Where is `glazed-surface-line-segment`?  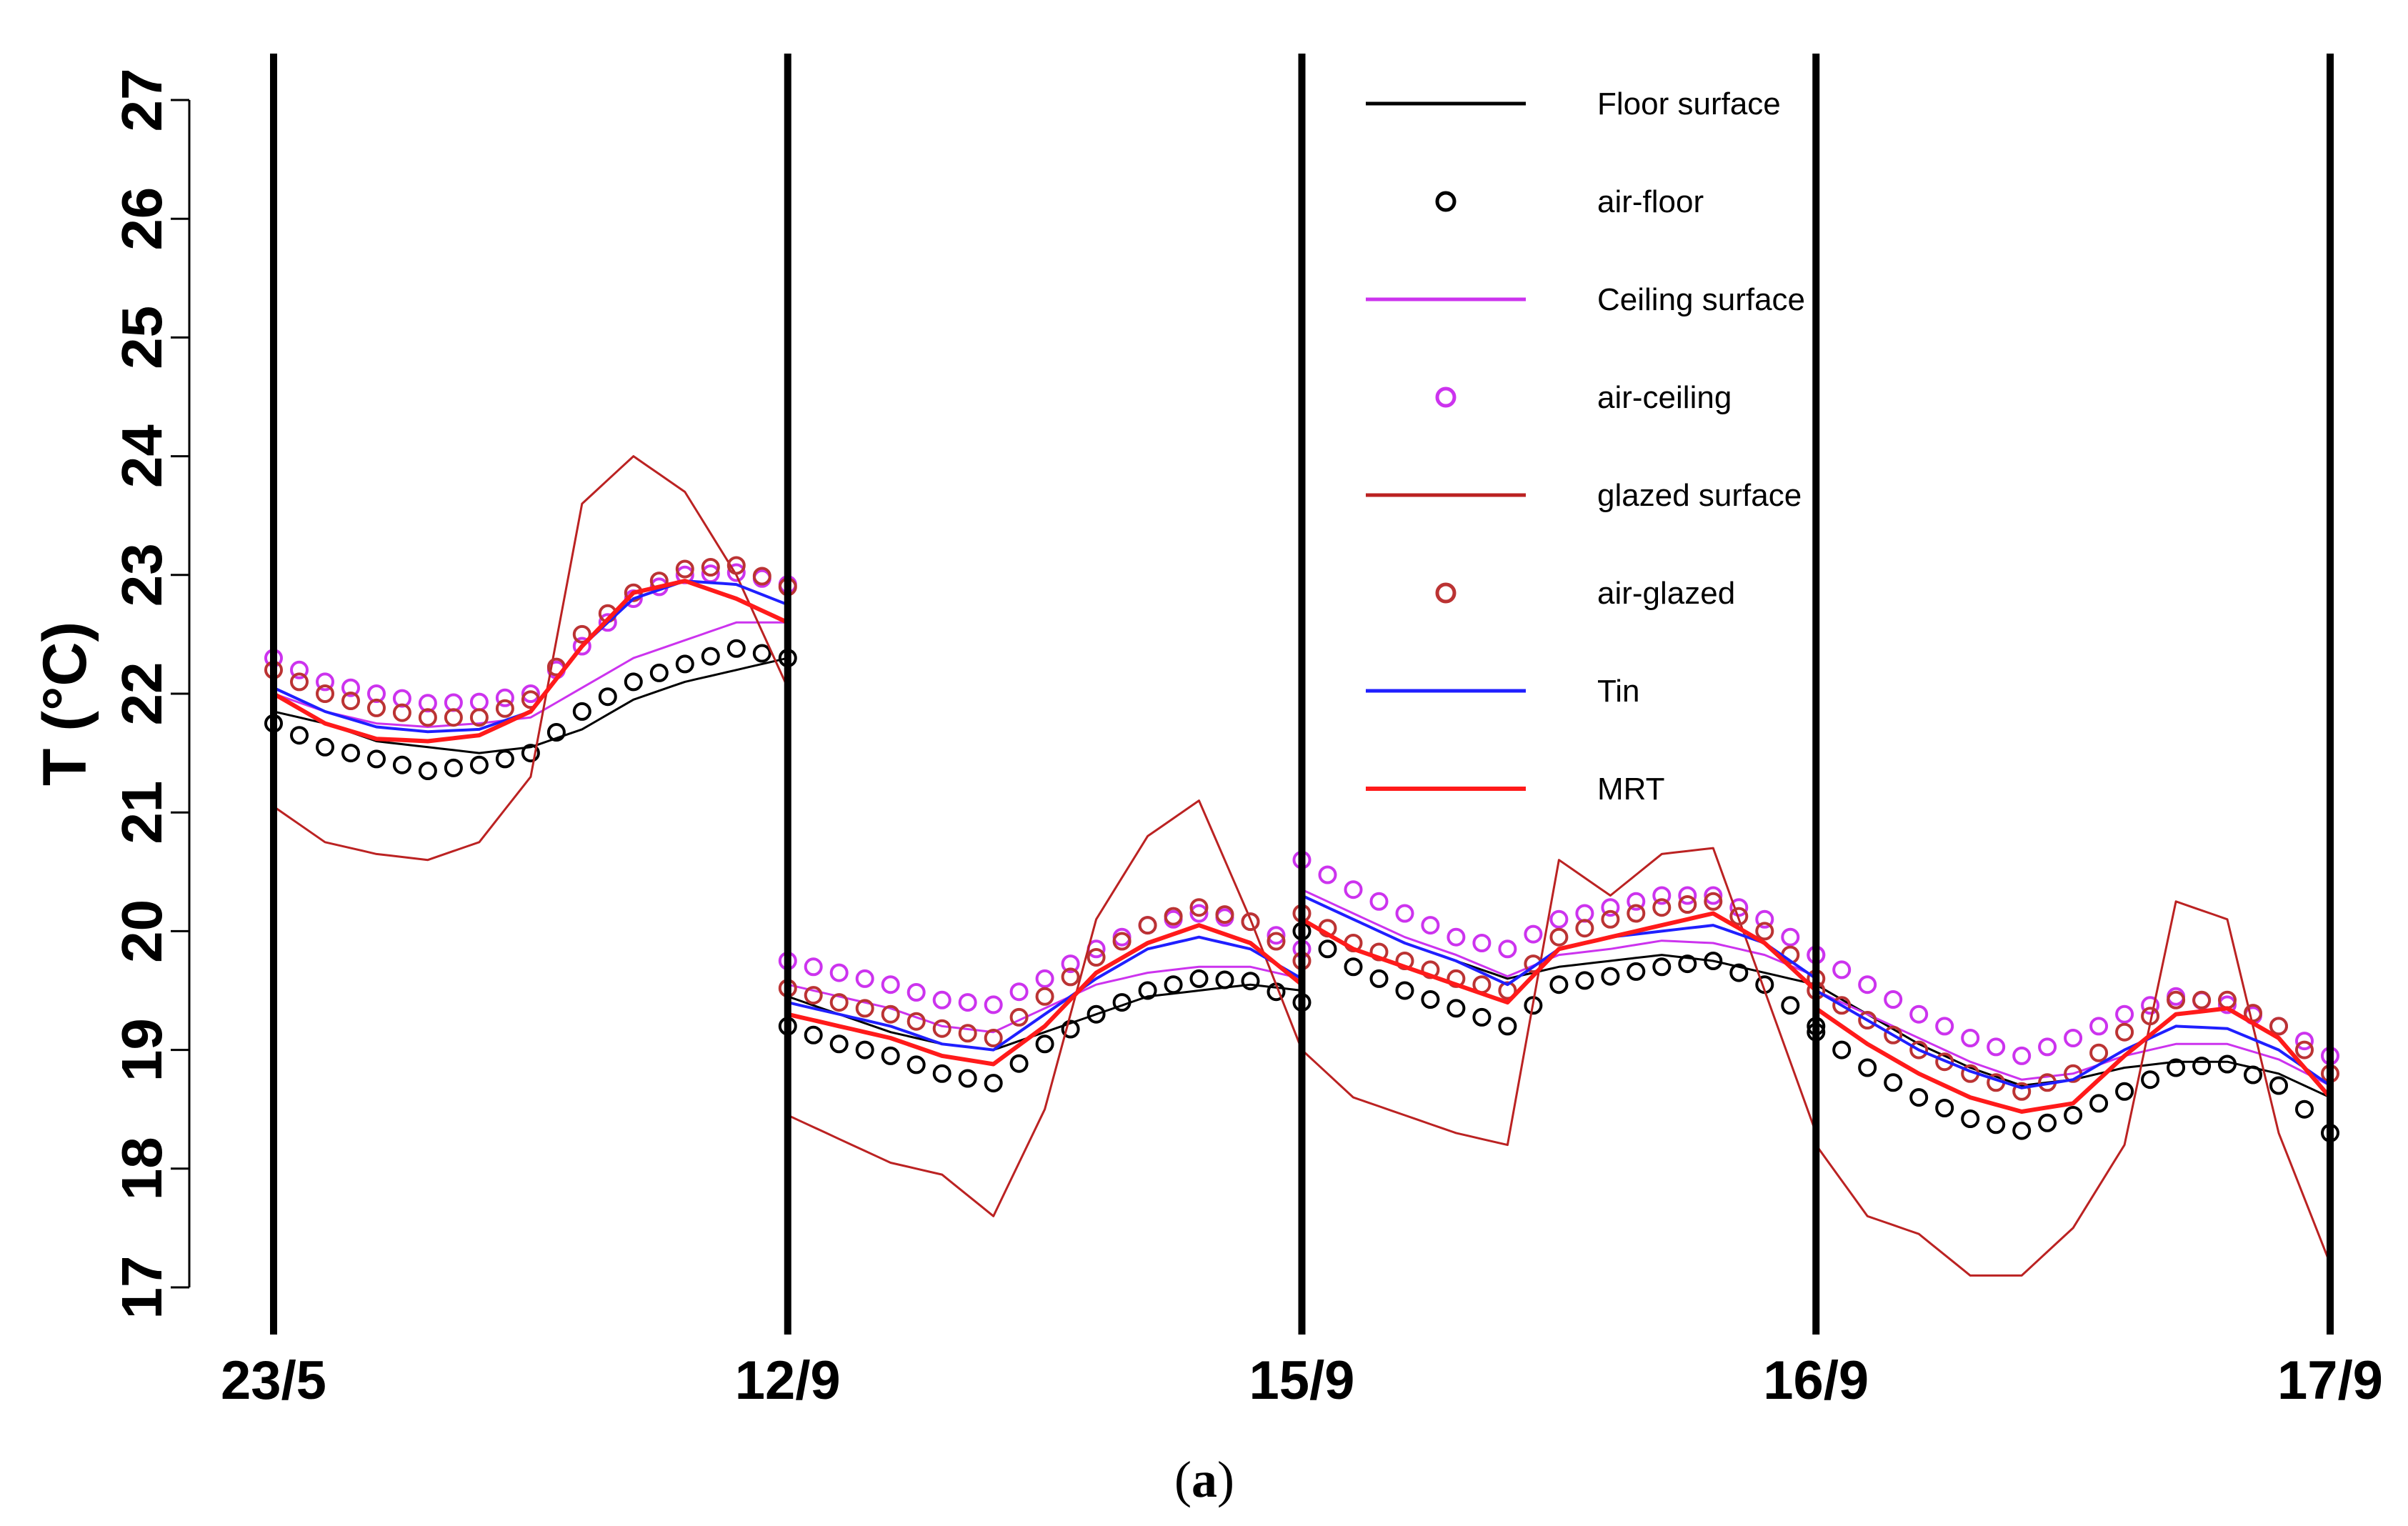
glazed-surface-line-segment is located at coordinates (1559, 997).